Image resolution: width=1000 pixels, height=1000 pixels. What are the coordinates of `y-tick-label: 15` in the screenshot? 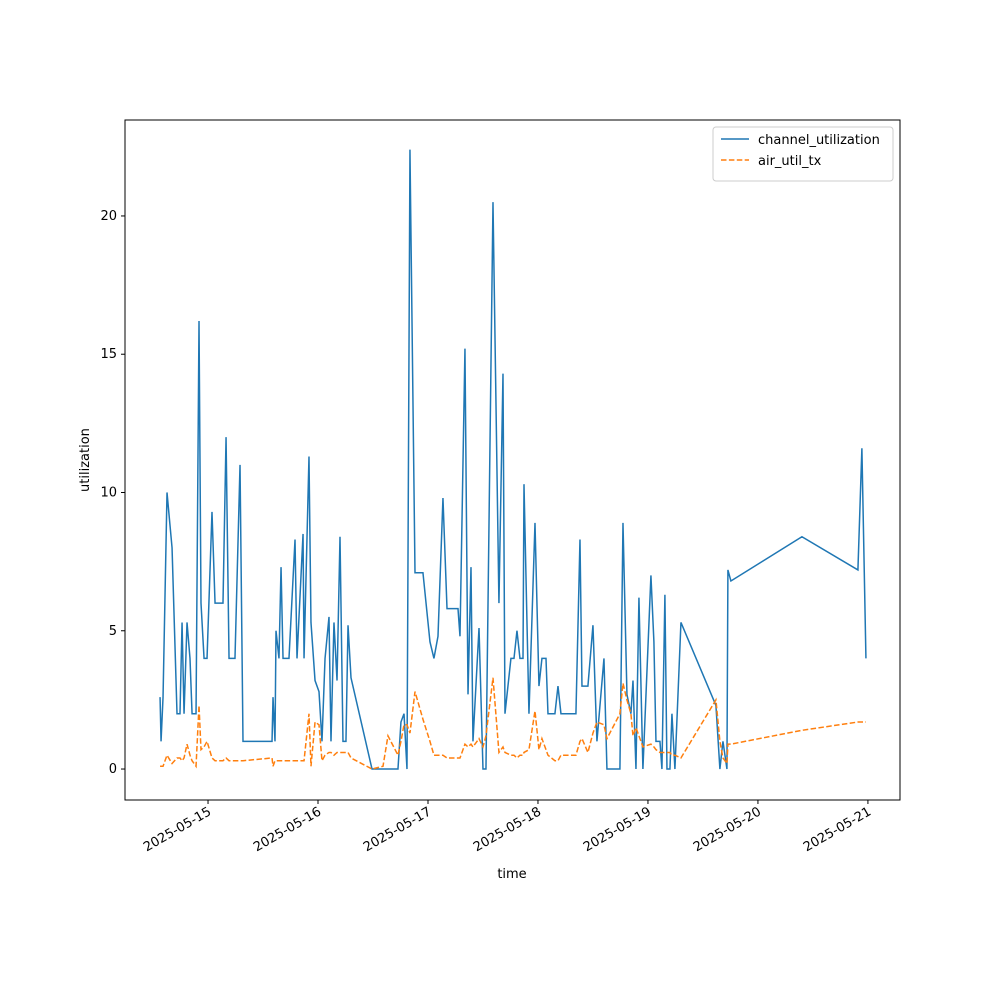 It's located at (108, 354).